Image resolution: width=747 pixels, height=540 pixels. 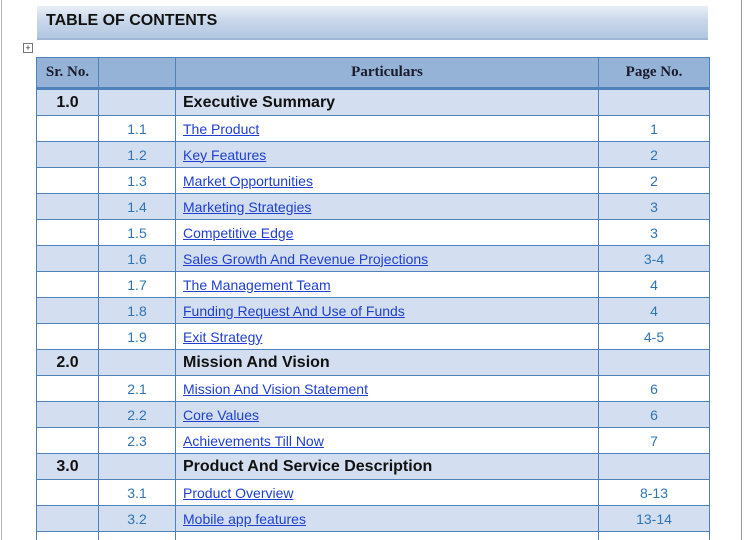 I want to click on header-cell: Sr. No., so click(x=67, y=73).